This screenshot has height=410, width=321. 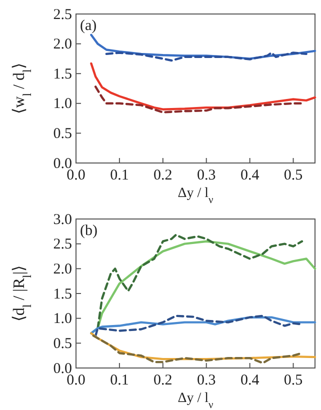 I want to click on annotation: (a), so click(x=88, y=26).